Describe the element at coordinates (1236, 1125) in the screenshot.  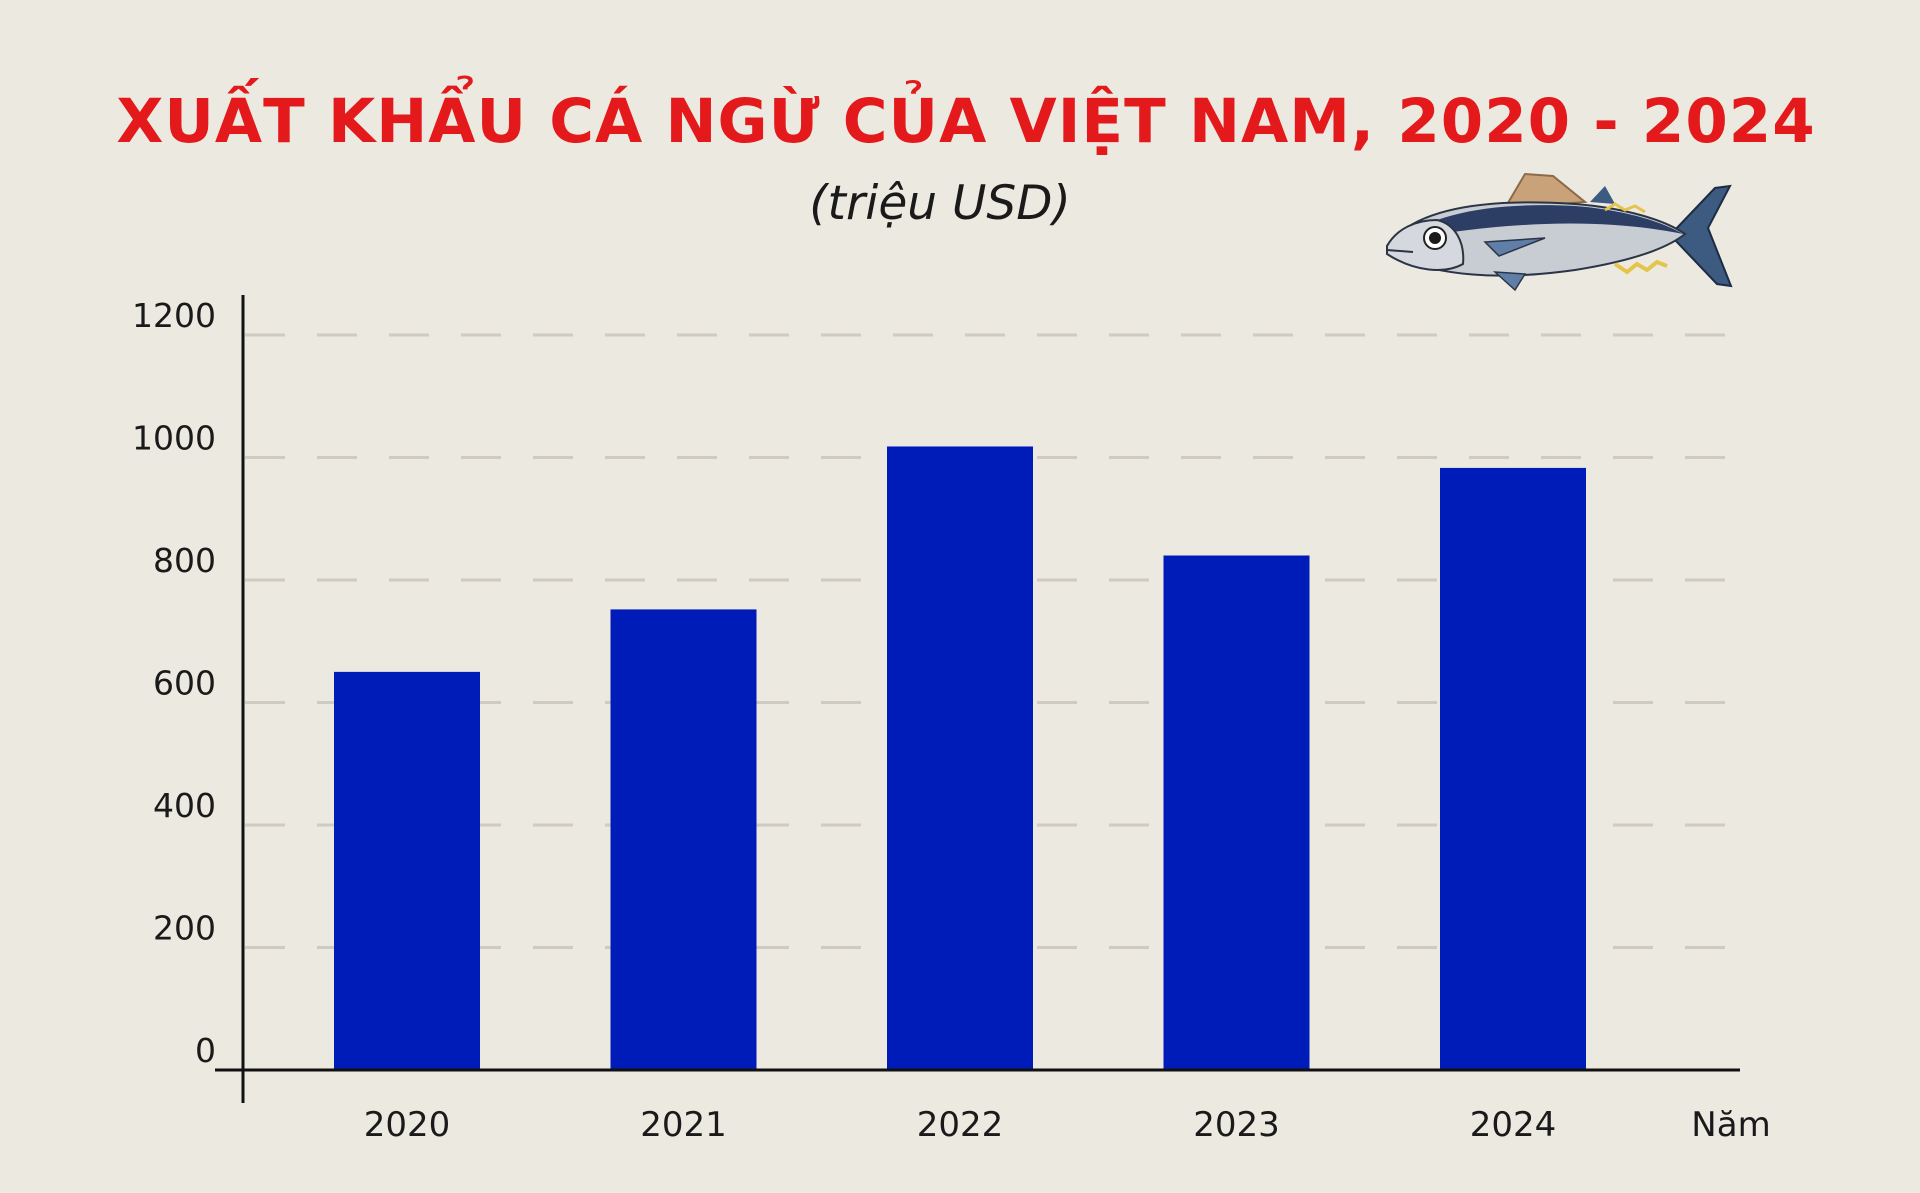
I see `x-tick-label: 2023` at that location.